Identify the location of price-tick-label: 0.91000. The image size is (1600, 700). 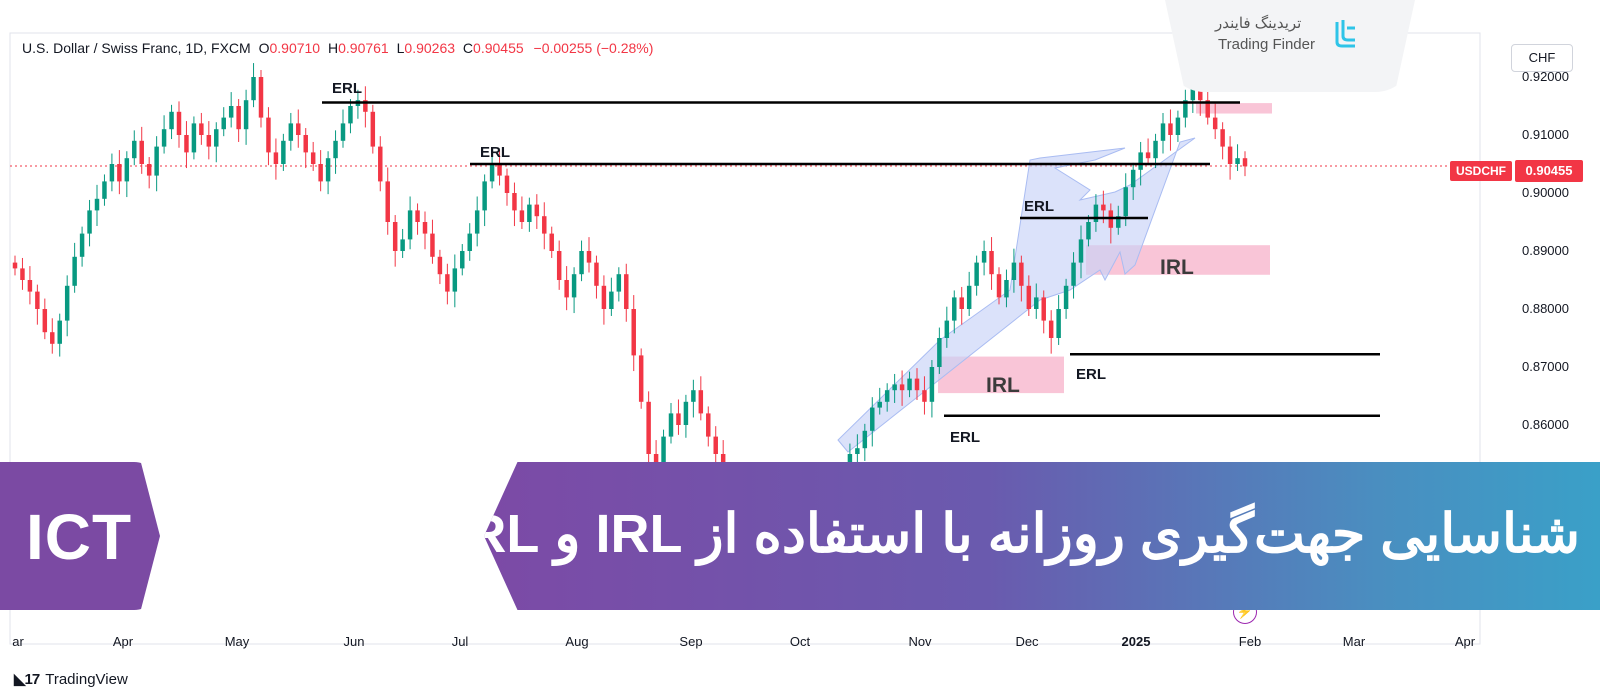
(1545, 134).